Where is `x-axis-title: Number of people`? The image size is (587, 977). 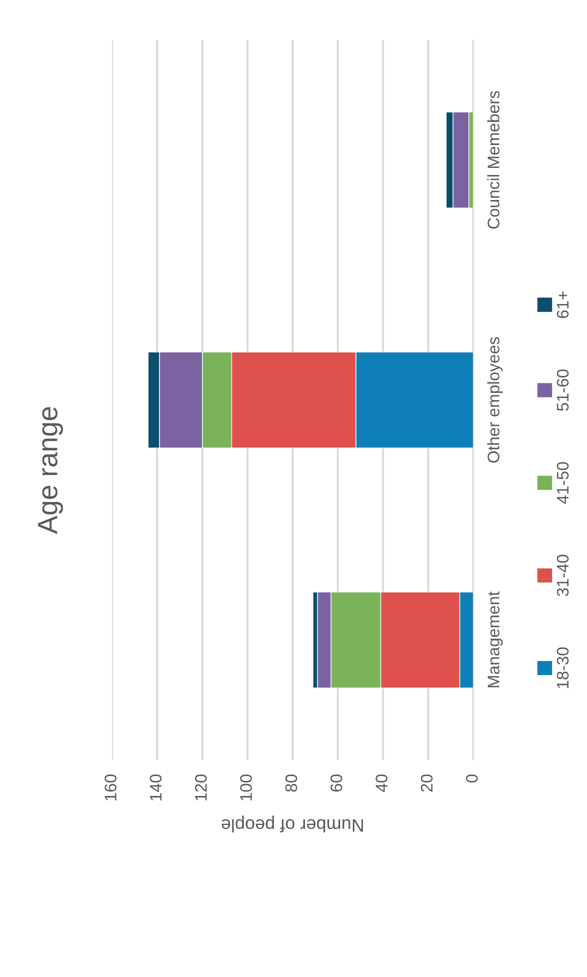
x-axis-title: Number of people is located at coordinates (292, 824).